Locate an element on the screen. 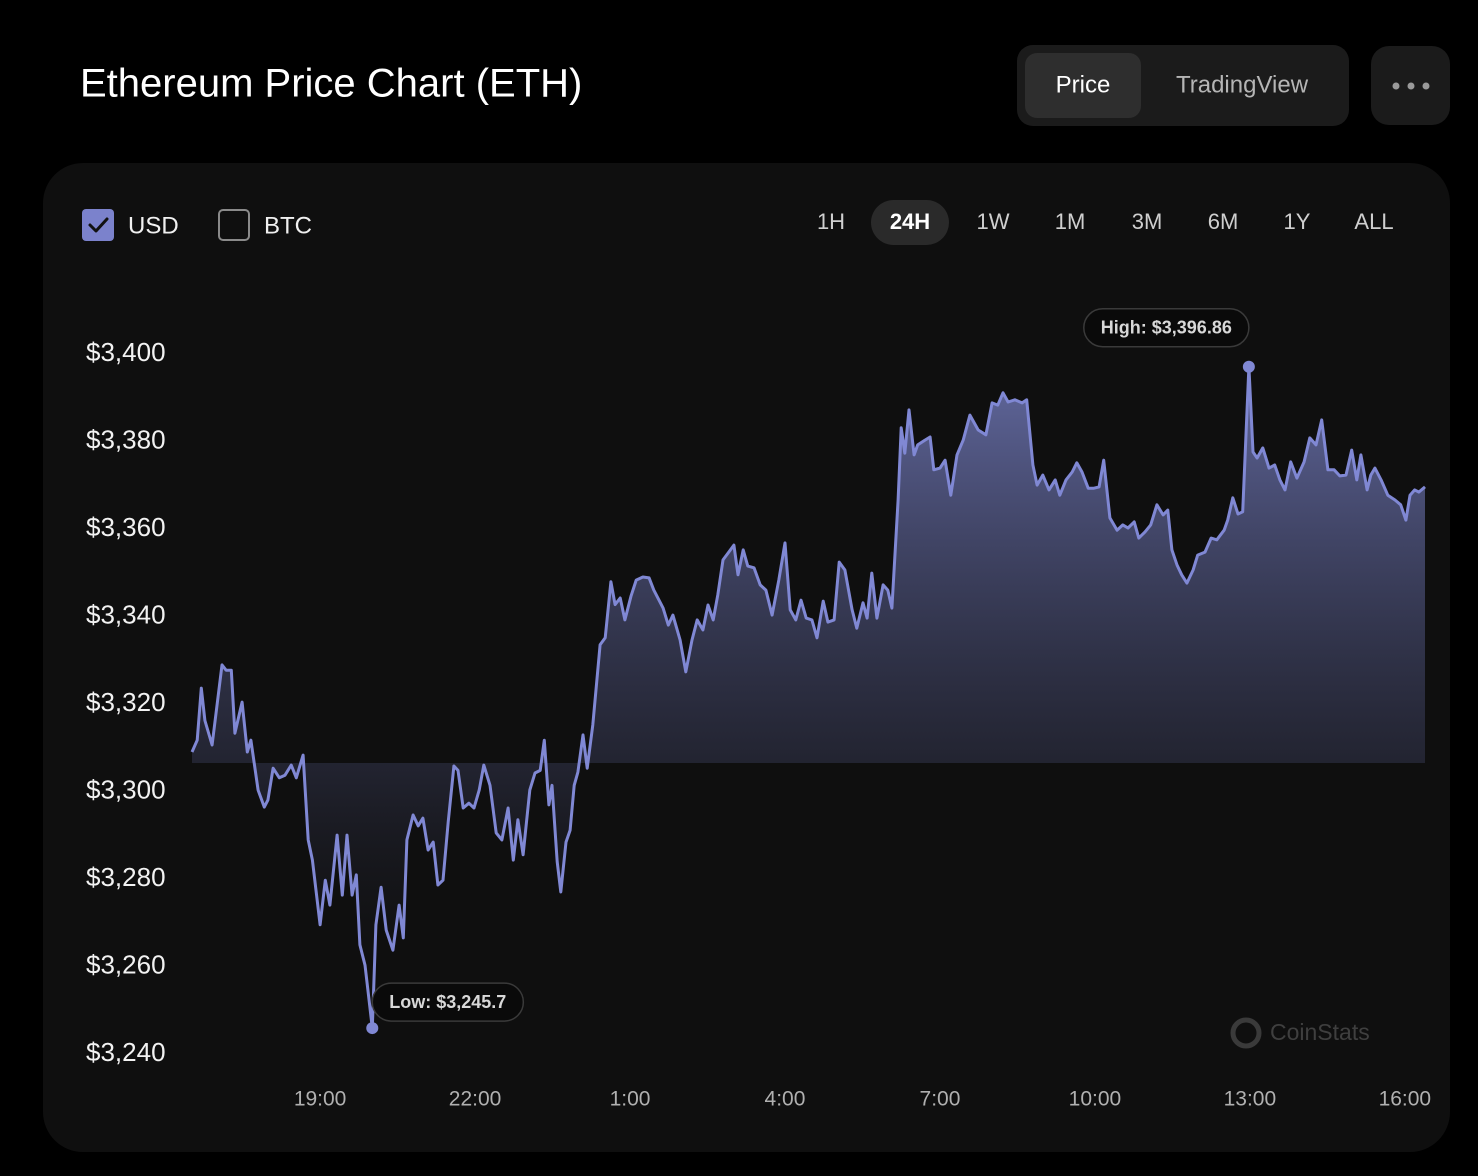 The width and height of the screenshot is (1478, 1176). view-tab: Price is located at coordinates (1083, 84).